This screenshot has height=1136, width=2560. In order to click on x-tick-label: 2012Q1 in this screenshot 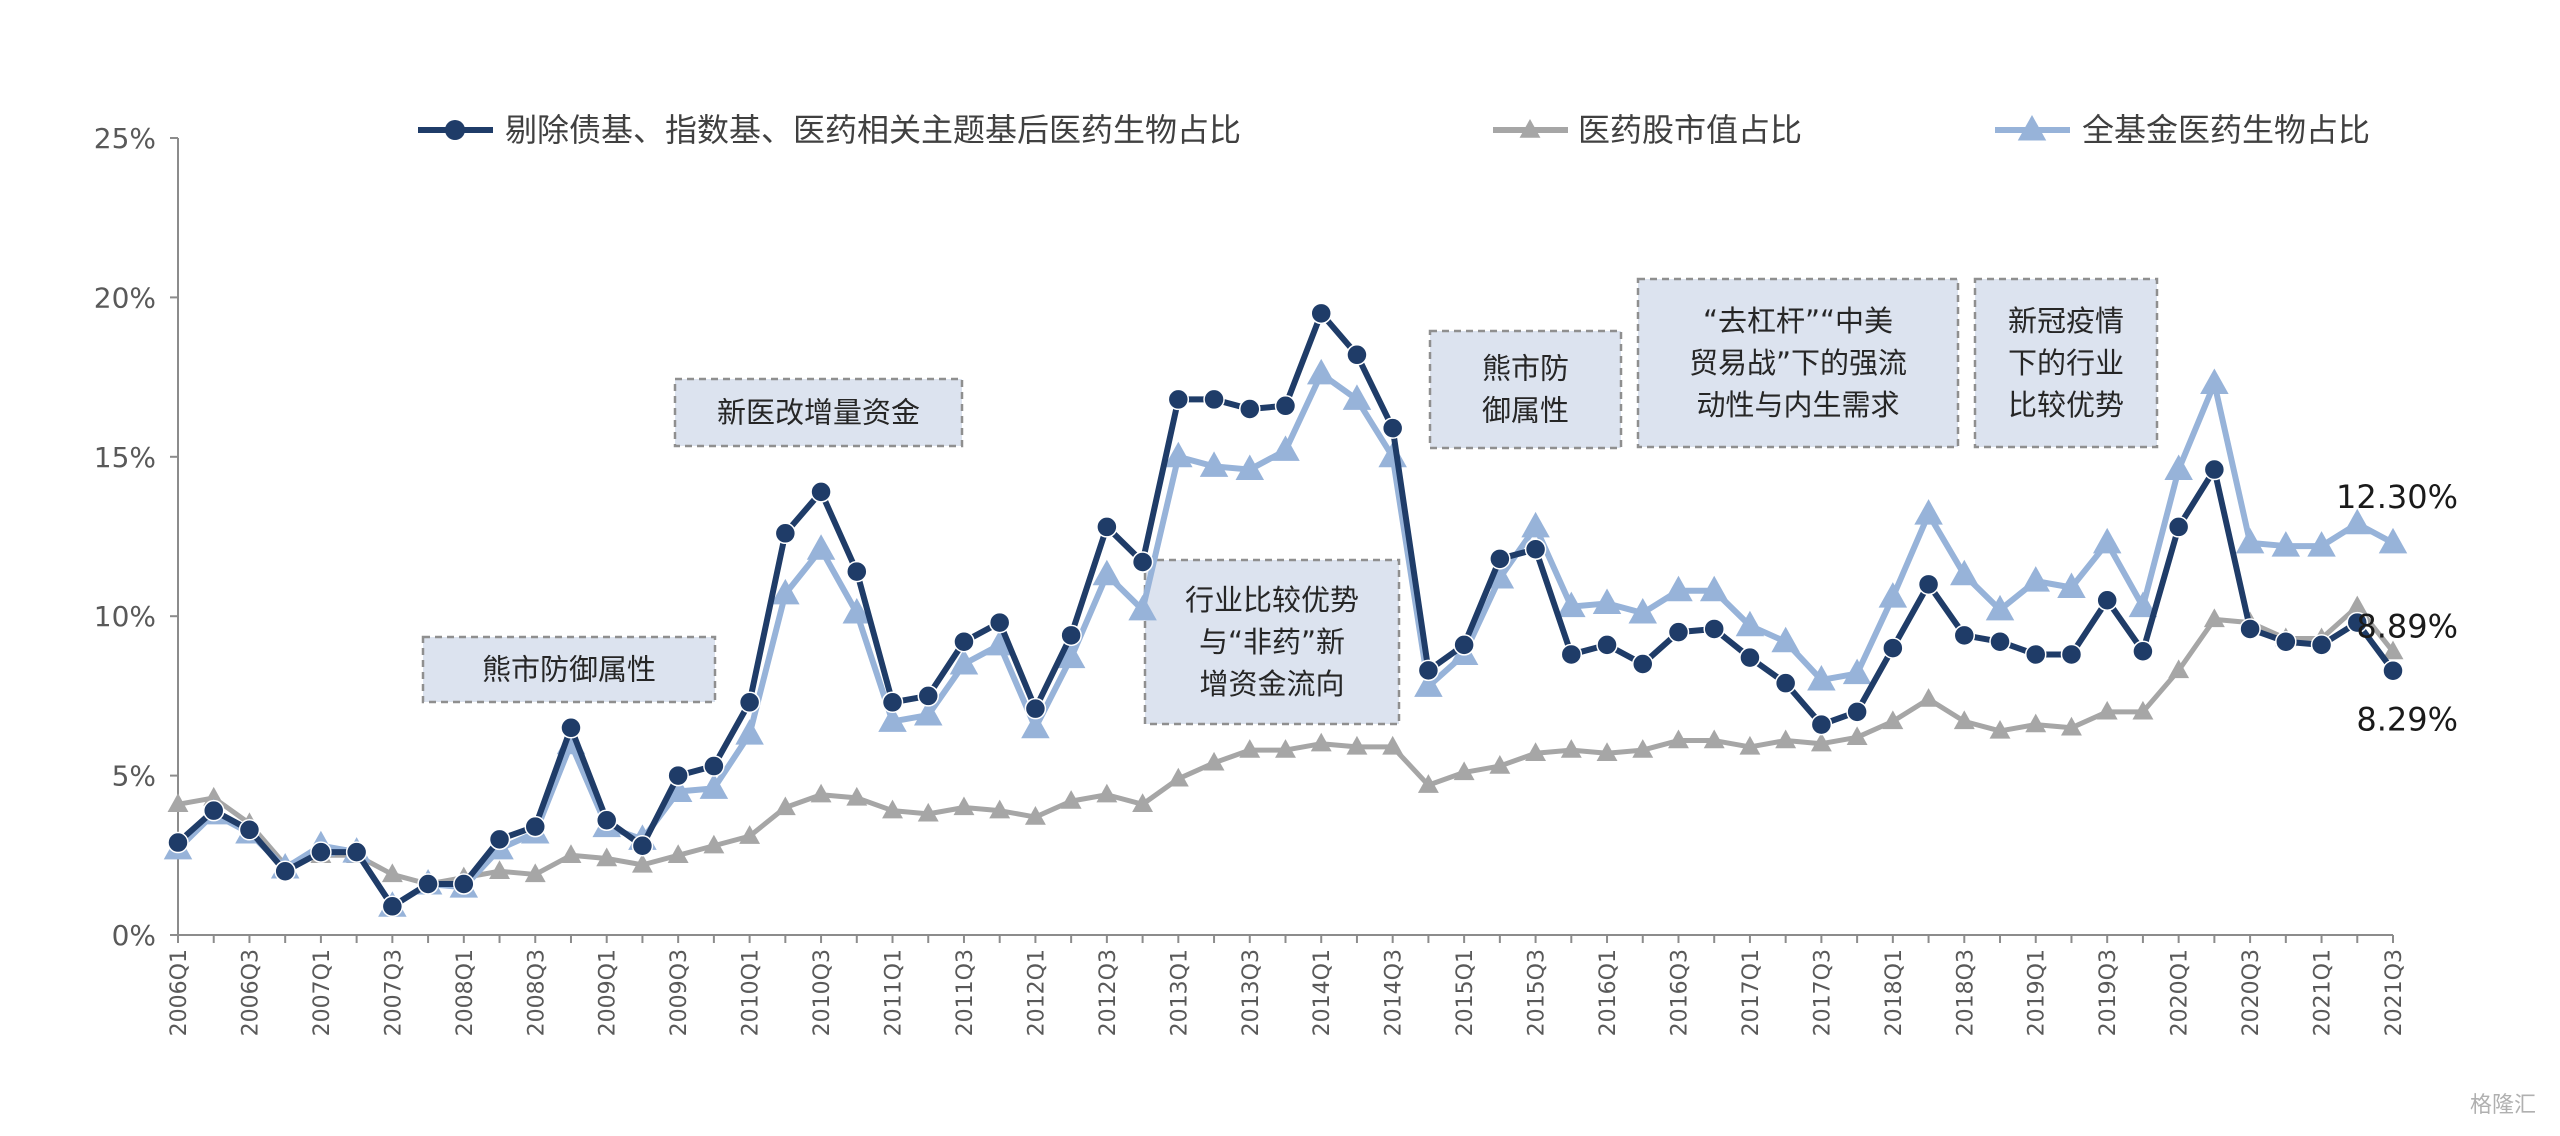, I will do `click(1036, 992)`.